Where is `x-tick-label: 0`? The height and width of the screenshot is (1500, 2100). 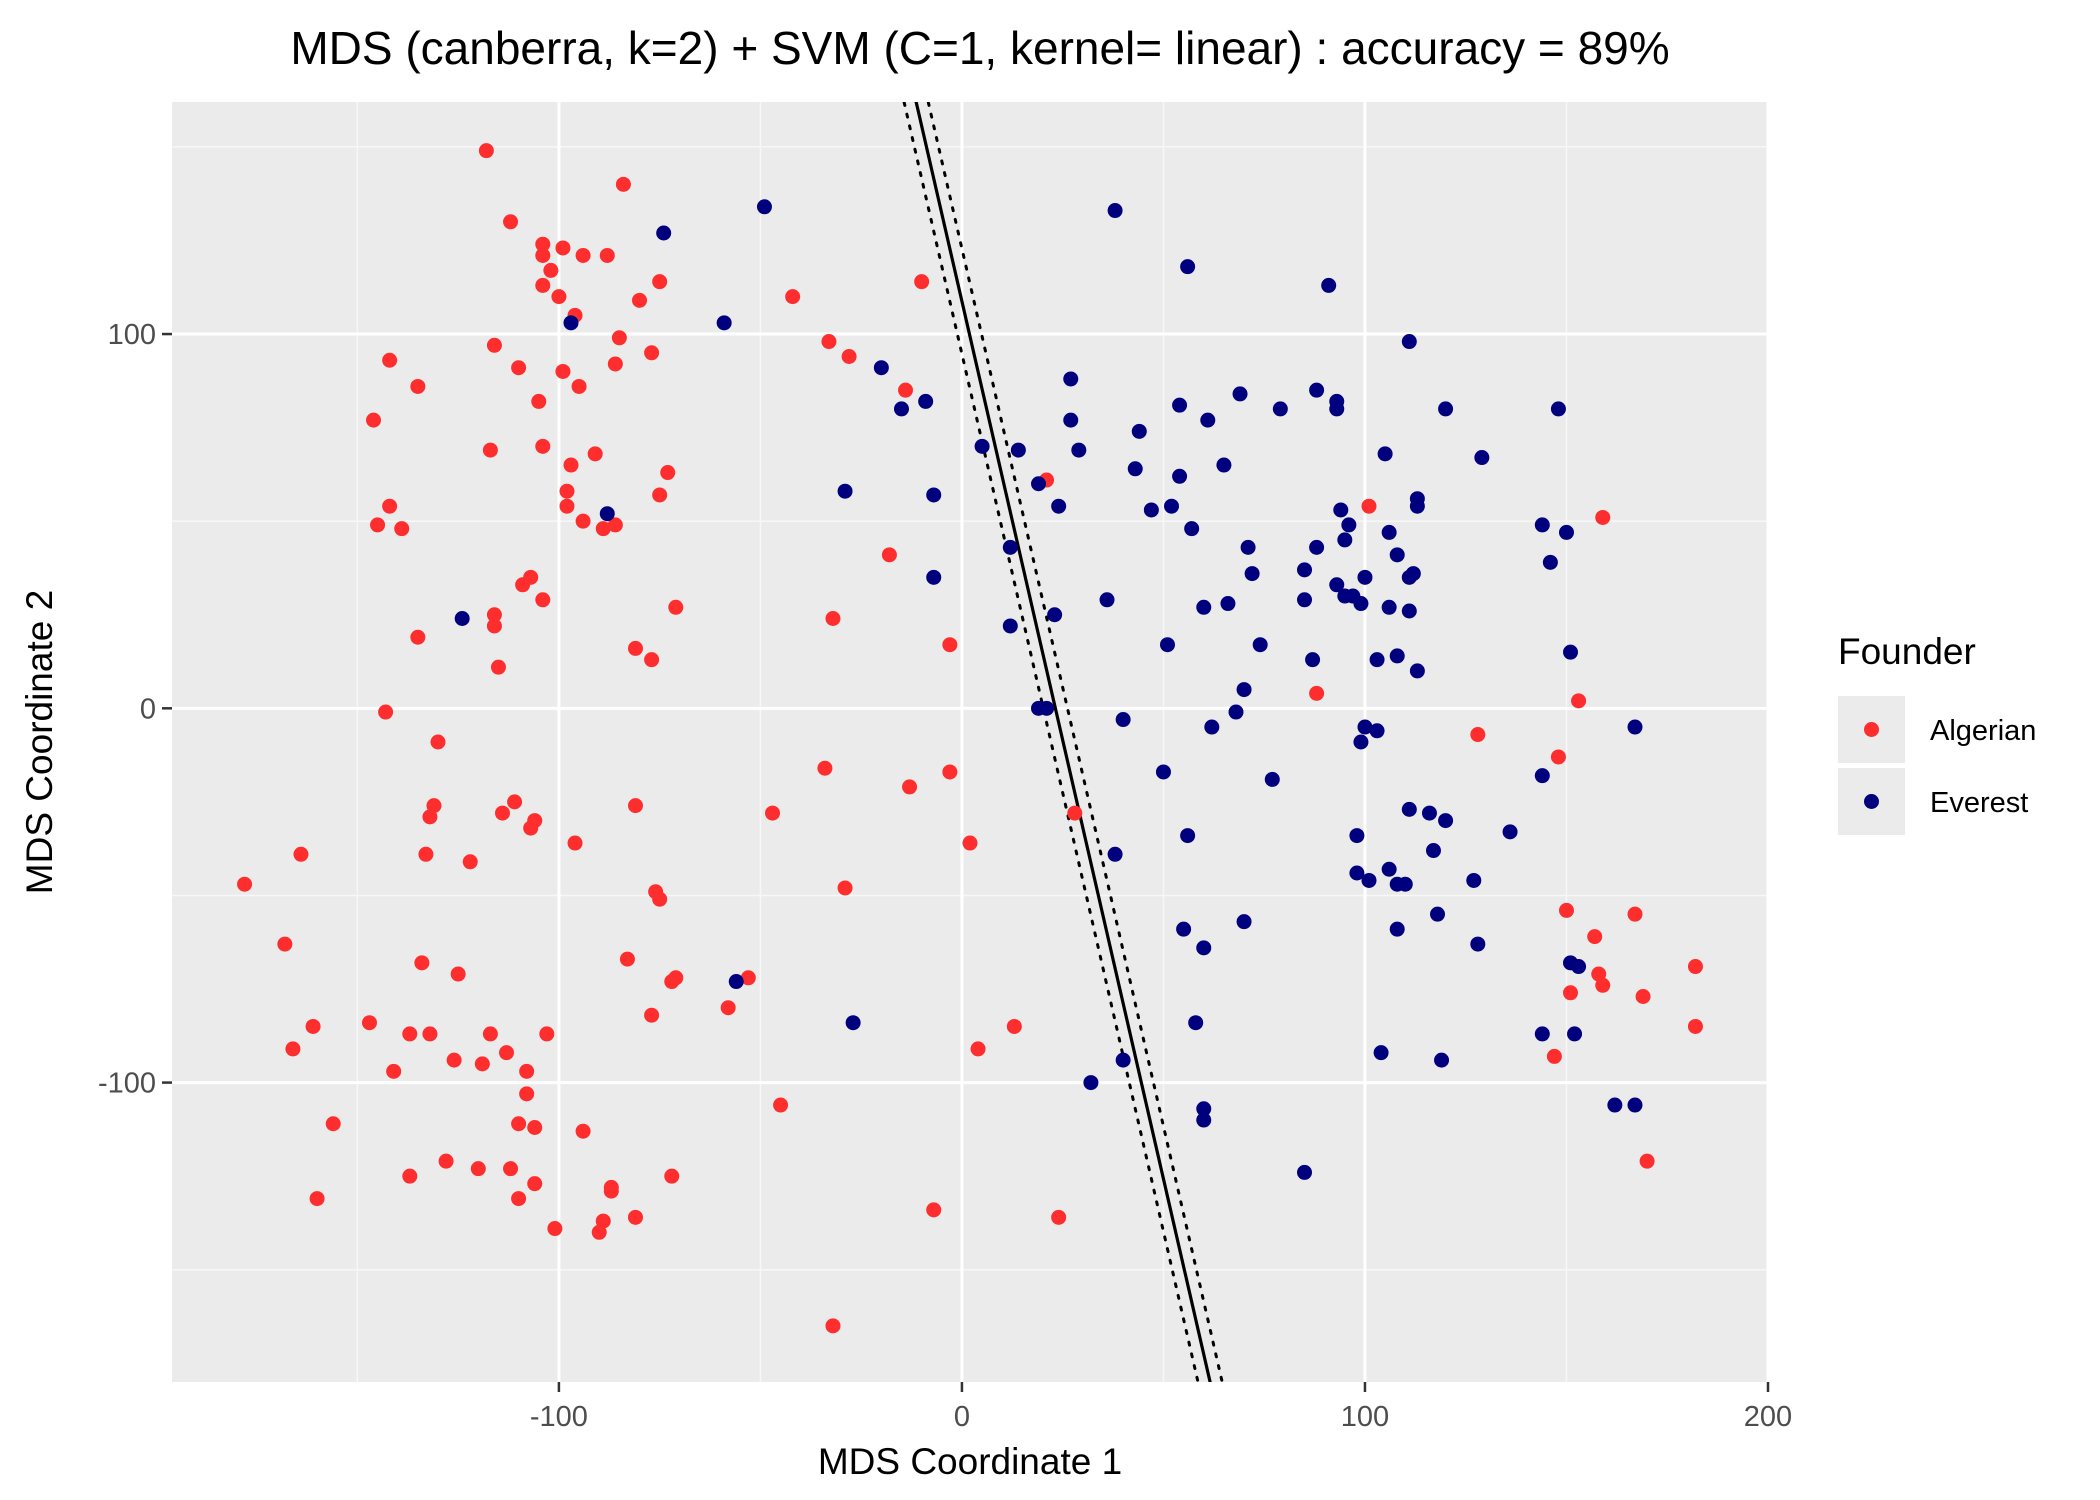
x-tick-label: 0 is located at coordinates (962, 1417).